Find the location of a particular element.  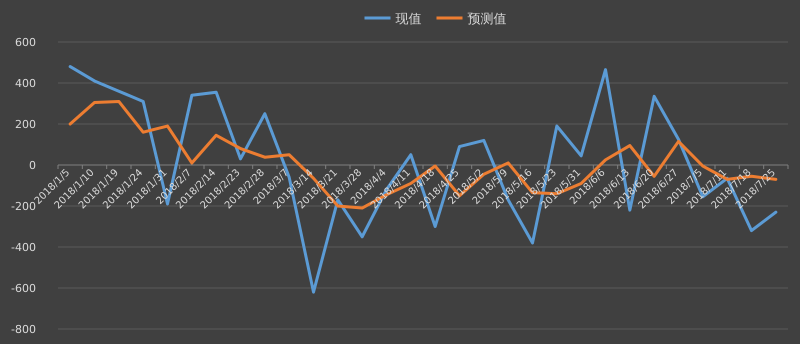

y-tick-label: 600 is located at coordinates (25, 42).